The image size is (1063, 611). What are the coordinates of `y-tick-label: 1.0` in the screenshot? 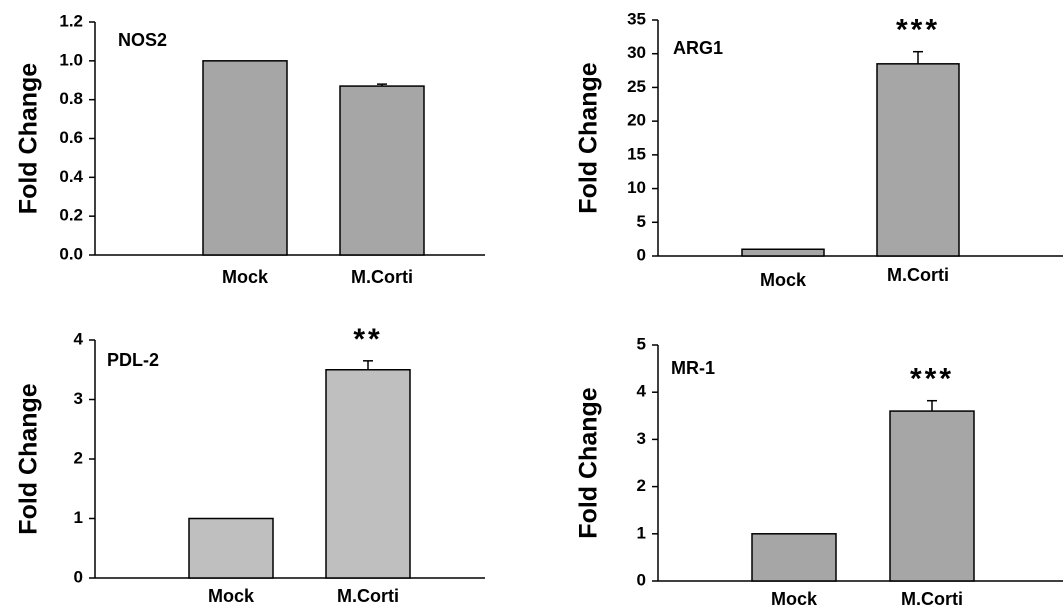 It's located at (71, 59).